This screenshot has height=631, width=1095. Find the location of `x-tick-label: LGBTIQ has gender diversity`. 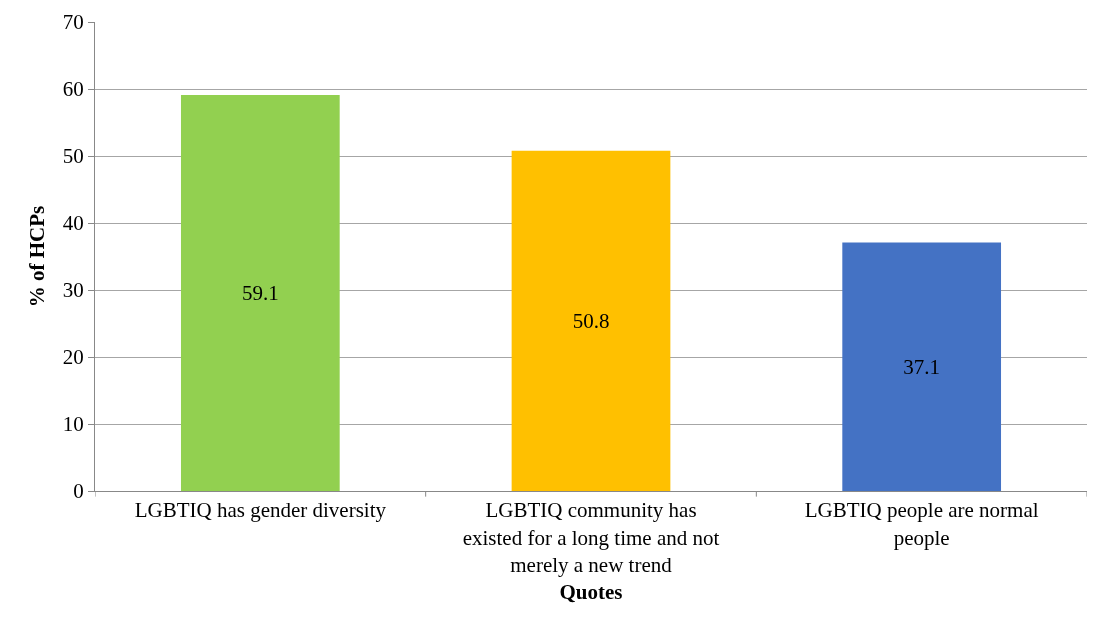

x-tick-label: LGBTIQ has gender diversity is located at coordinates (260, 510).